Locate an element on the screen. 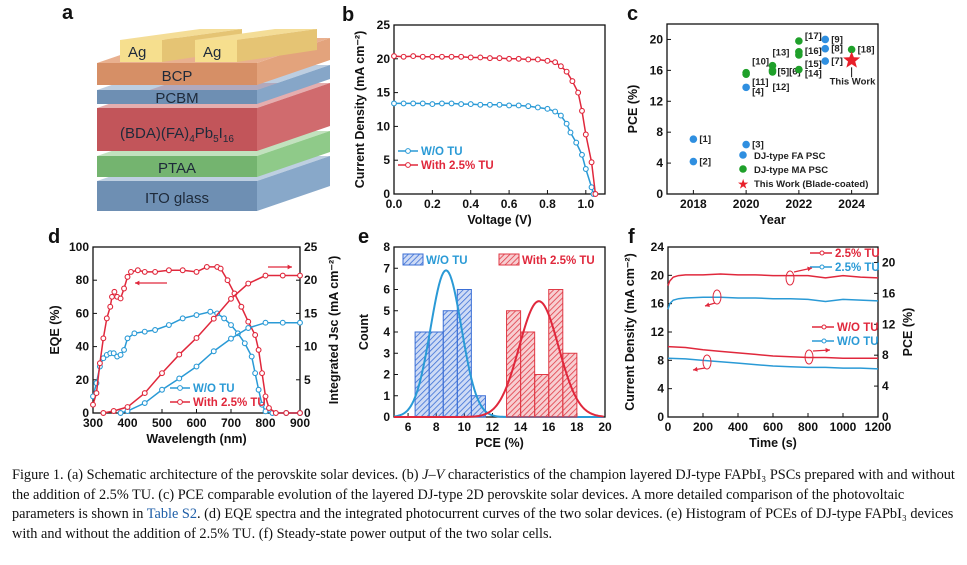 The height and width of the screenshot is (565, 967). eqe-curve is located at coordinates (196, 340).